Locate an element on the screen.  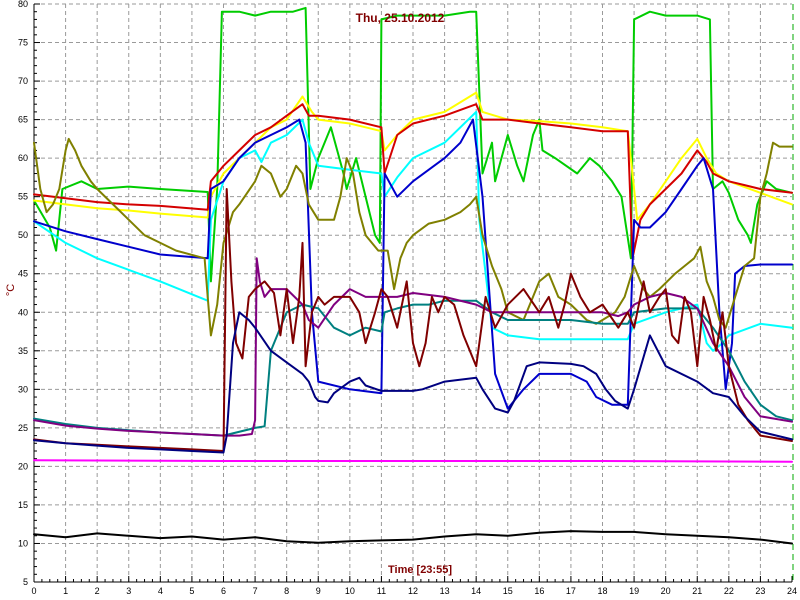
x-tick-label: 18 is located at coordinates (602, 591).